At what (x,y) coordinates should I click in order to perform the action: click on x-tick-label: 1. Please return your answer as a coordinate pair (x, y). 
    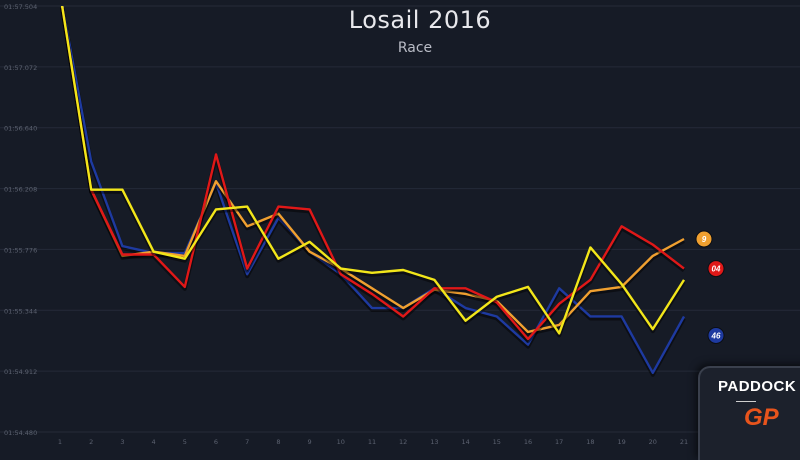
    Looking at the image, I should click on (60, 442).